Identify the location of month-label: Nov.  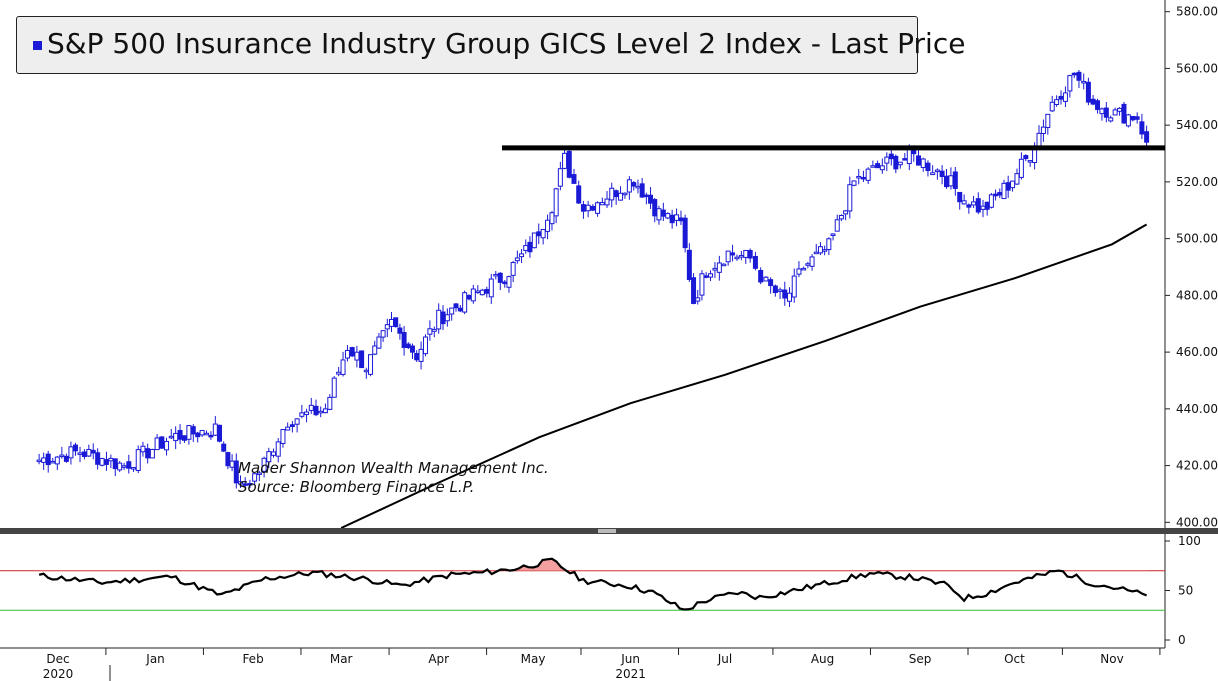
(1111, 659).